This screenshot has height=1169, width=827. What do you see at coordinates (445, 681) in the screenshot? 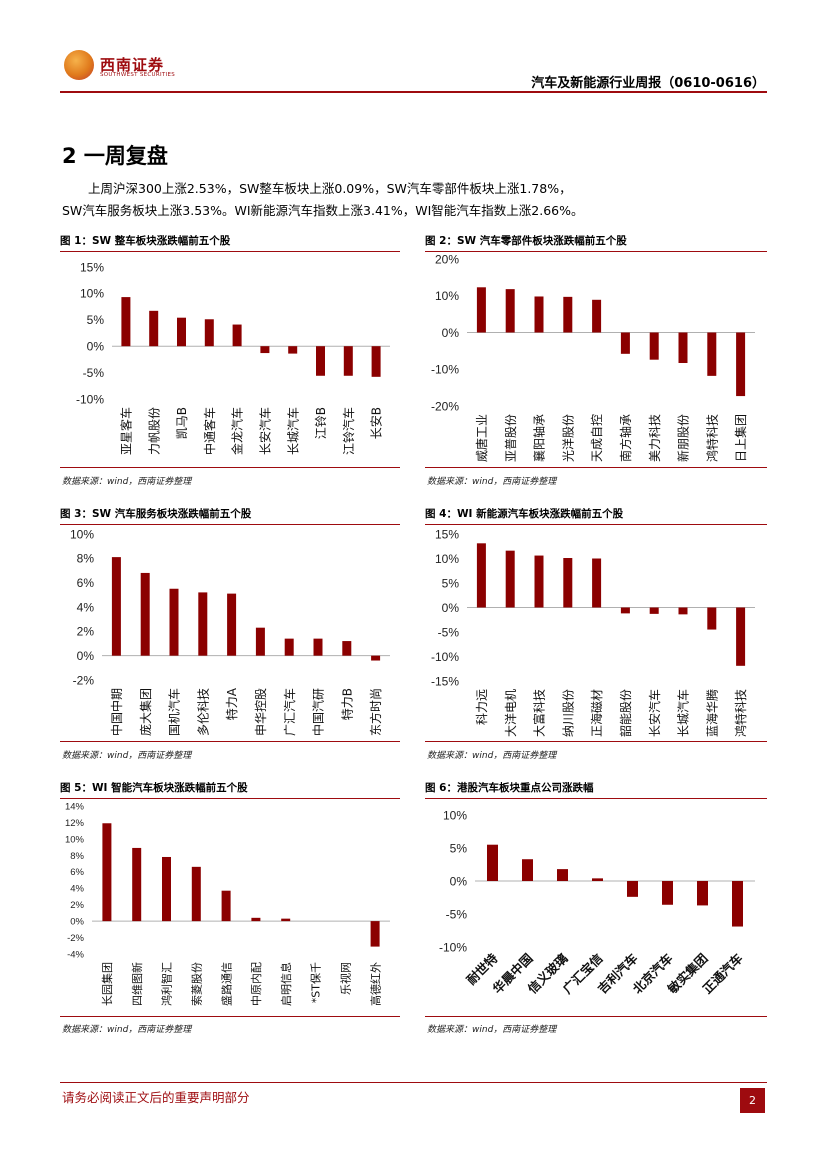
I see `y-tick-label: -15%` at bounding box center [445, 681].